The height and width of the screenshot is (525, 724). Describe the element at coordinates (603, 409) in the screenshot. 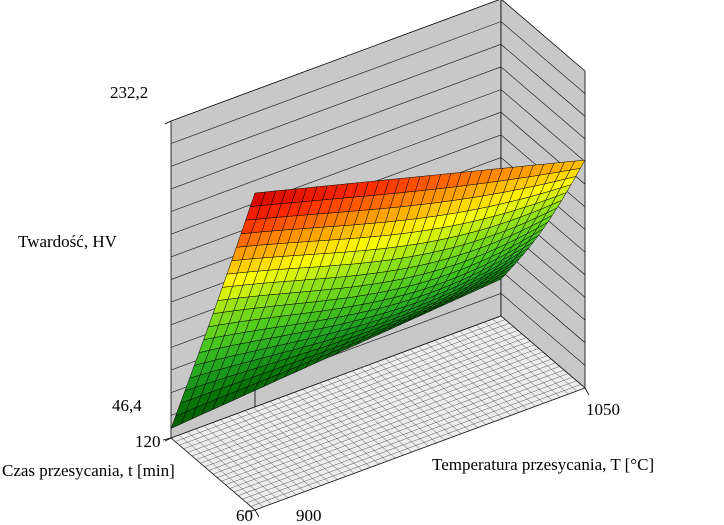

I see `x-tick-1050: 1050` at that location.